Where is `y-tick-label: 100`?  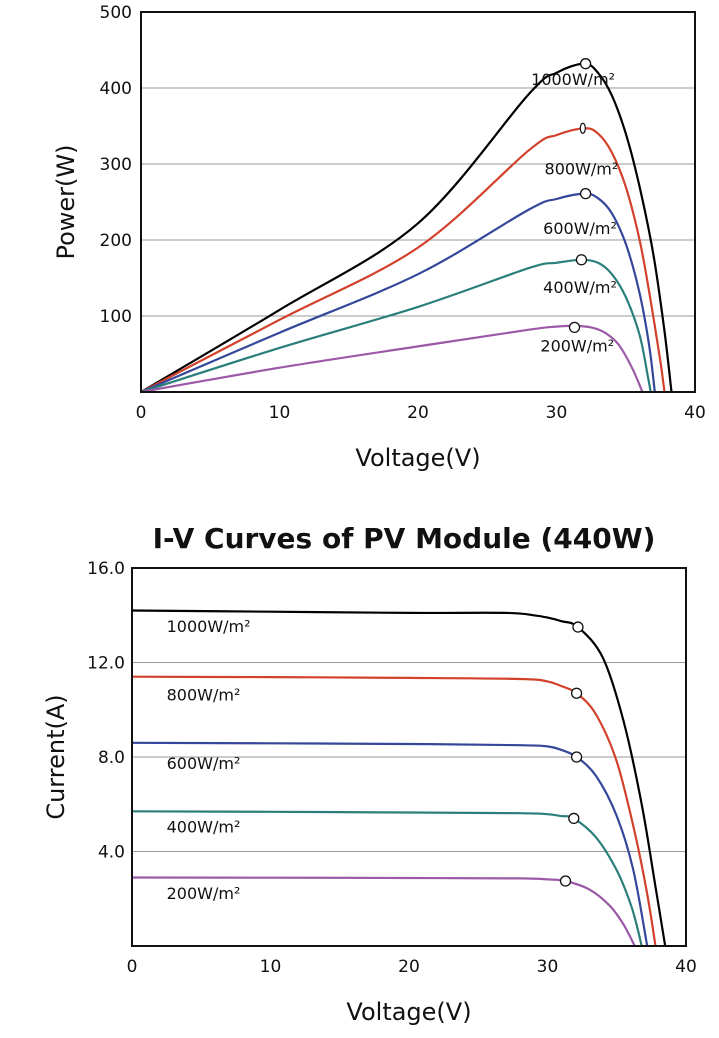
y-tick-label: 100 is located at coordinates (116, 317).